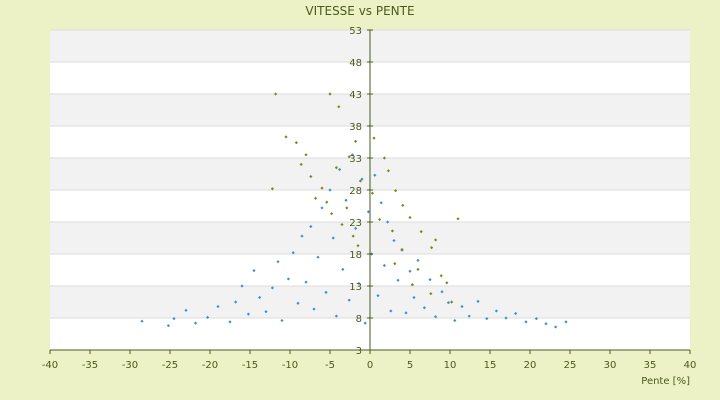  Describe the element at coordinates (650, 365) in the screenshot. I see `x-tick-label: 35` at that location.